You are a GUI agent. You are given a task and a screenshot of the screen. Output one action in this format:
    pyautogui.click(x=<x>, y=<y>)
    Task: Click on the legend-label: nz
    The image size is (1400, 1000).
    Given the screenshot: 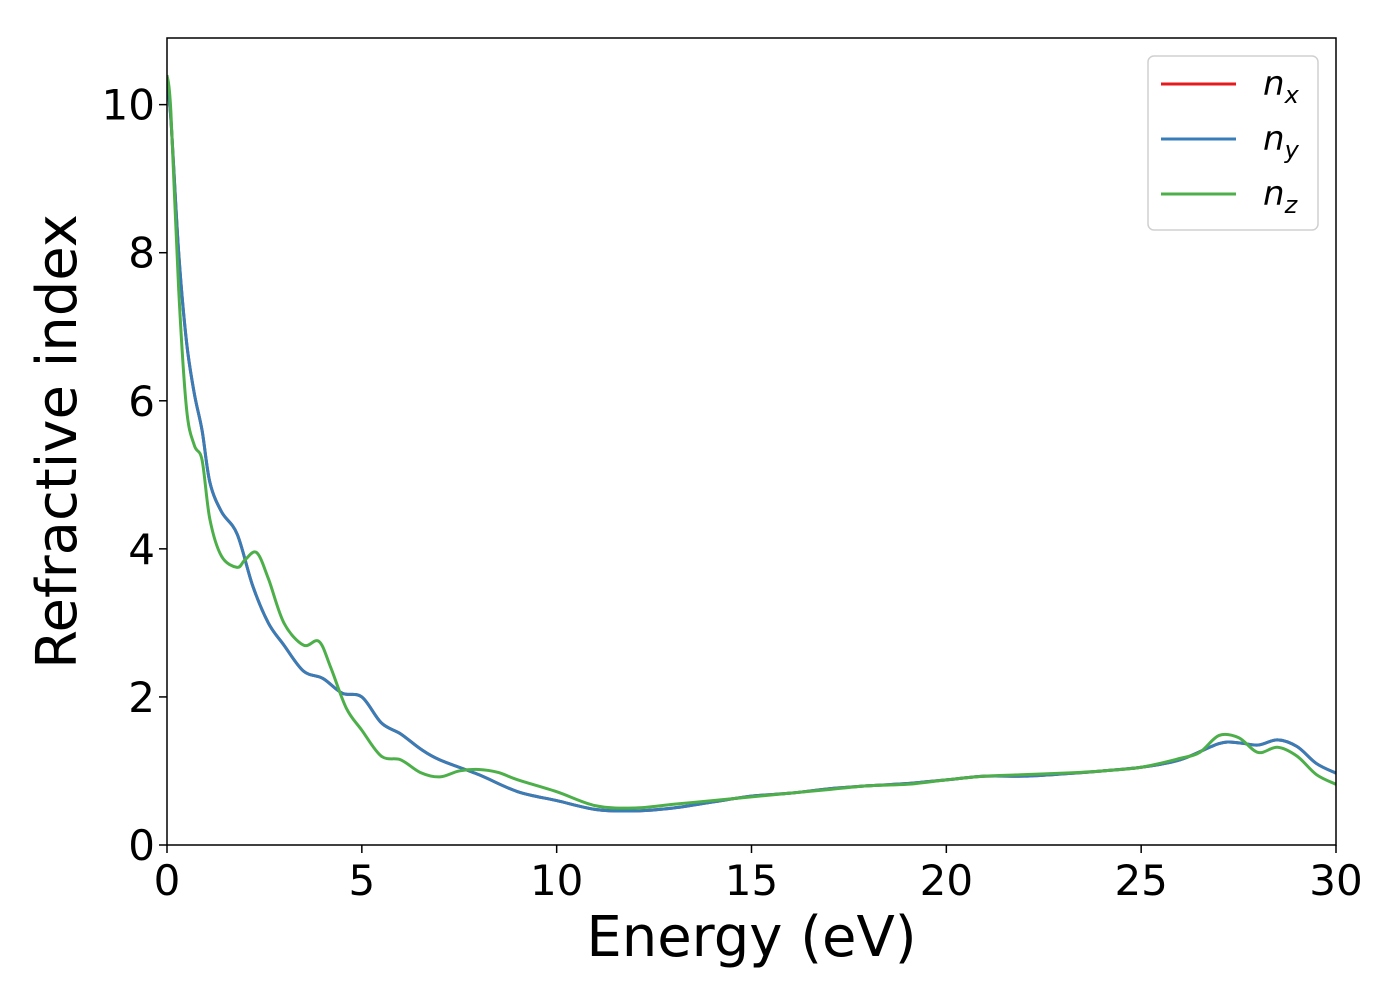 What is the action you would take?
    pyautogui.click(x=1281, y=196)
    